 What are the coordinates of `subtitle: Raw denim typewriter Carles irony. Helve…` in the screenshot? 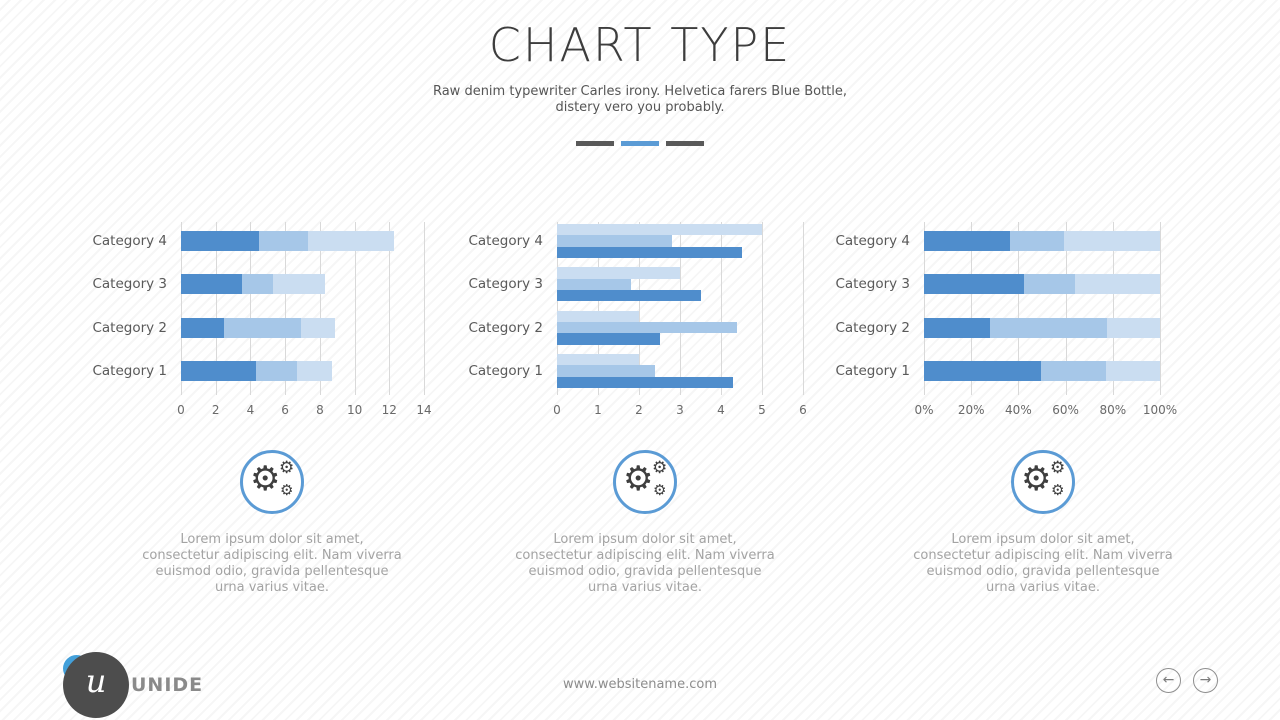 It's located at (640, 100).